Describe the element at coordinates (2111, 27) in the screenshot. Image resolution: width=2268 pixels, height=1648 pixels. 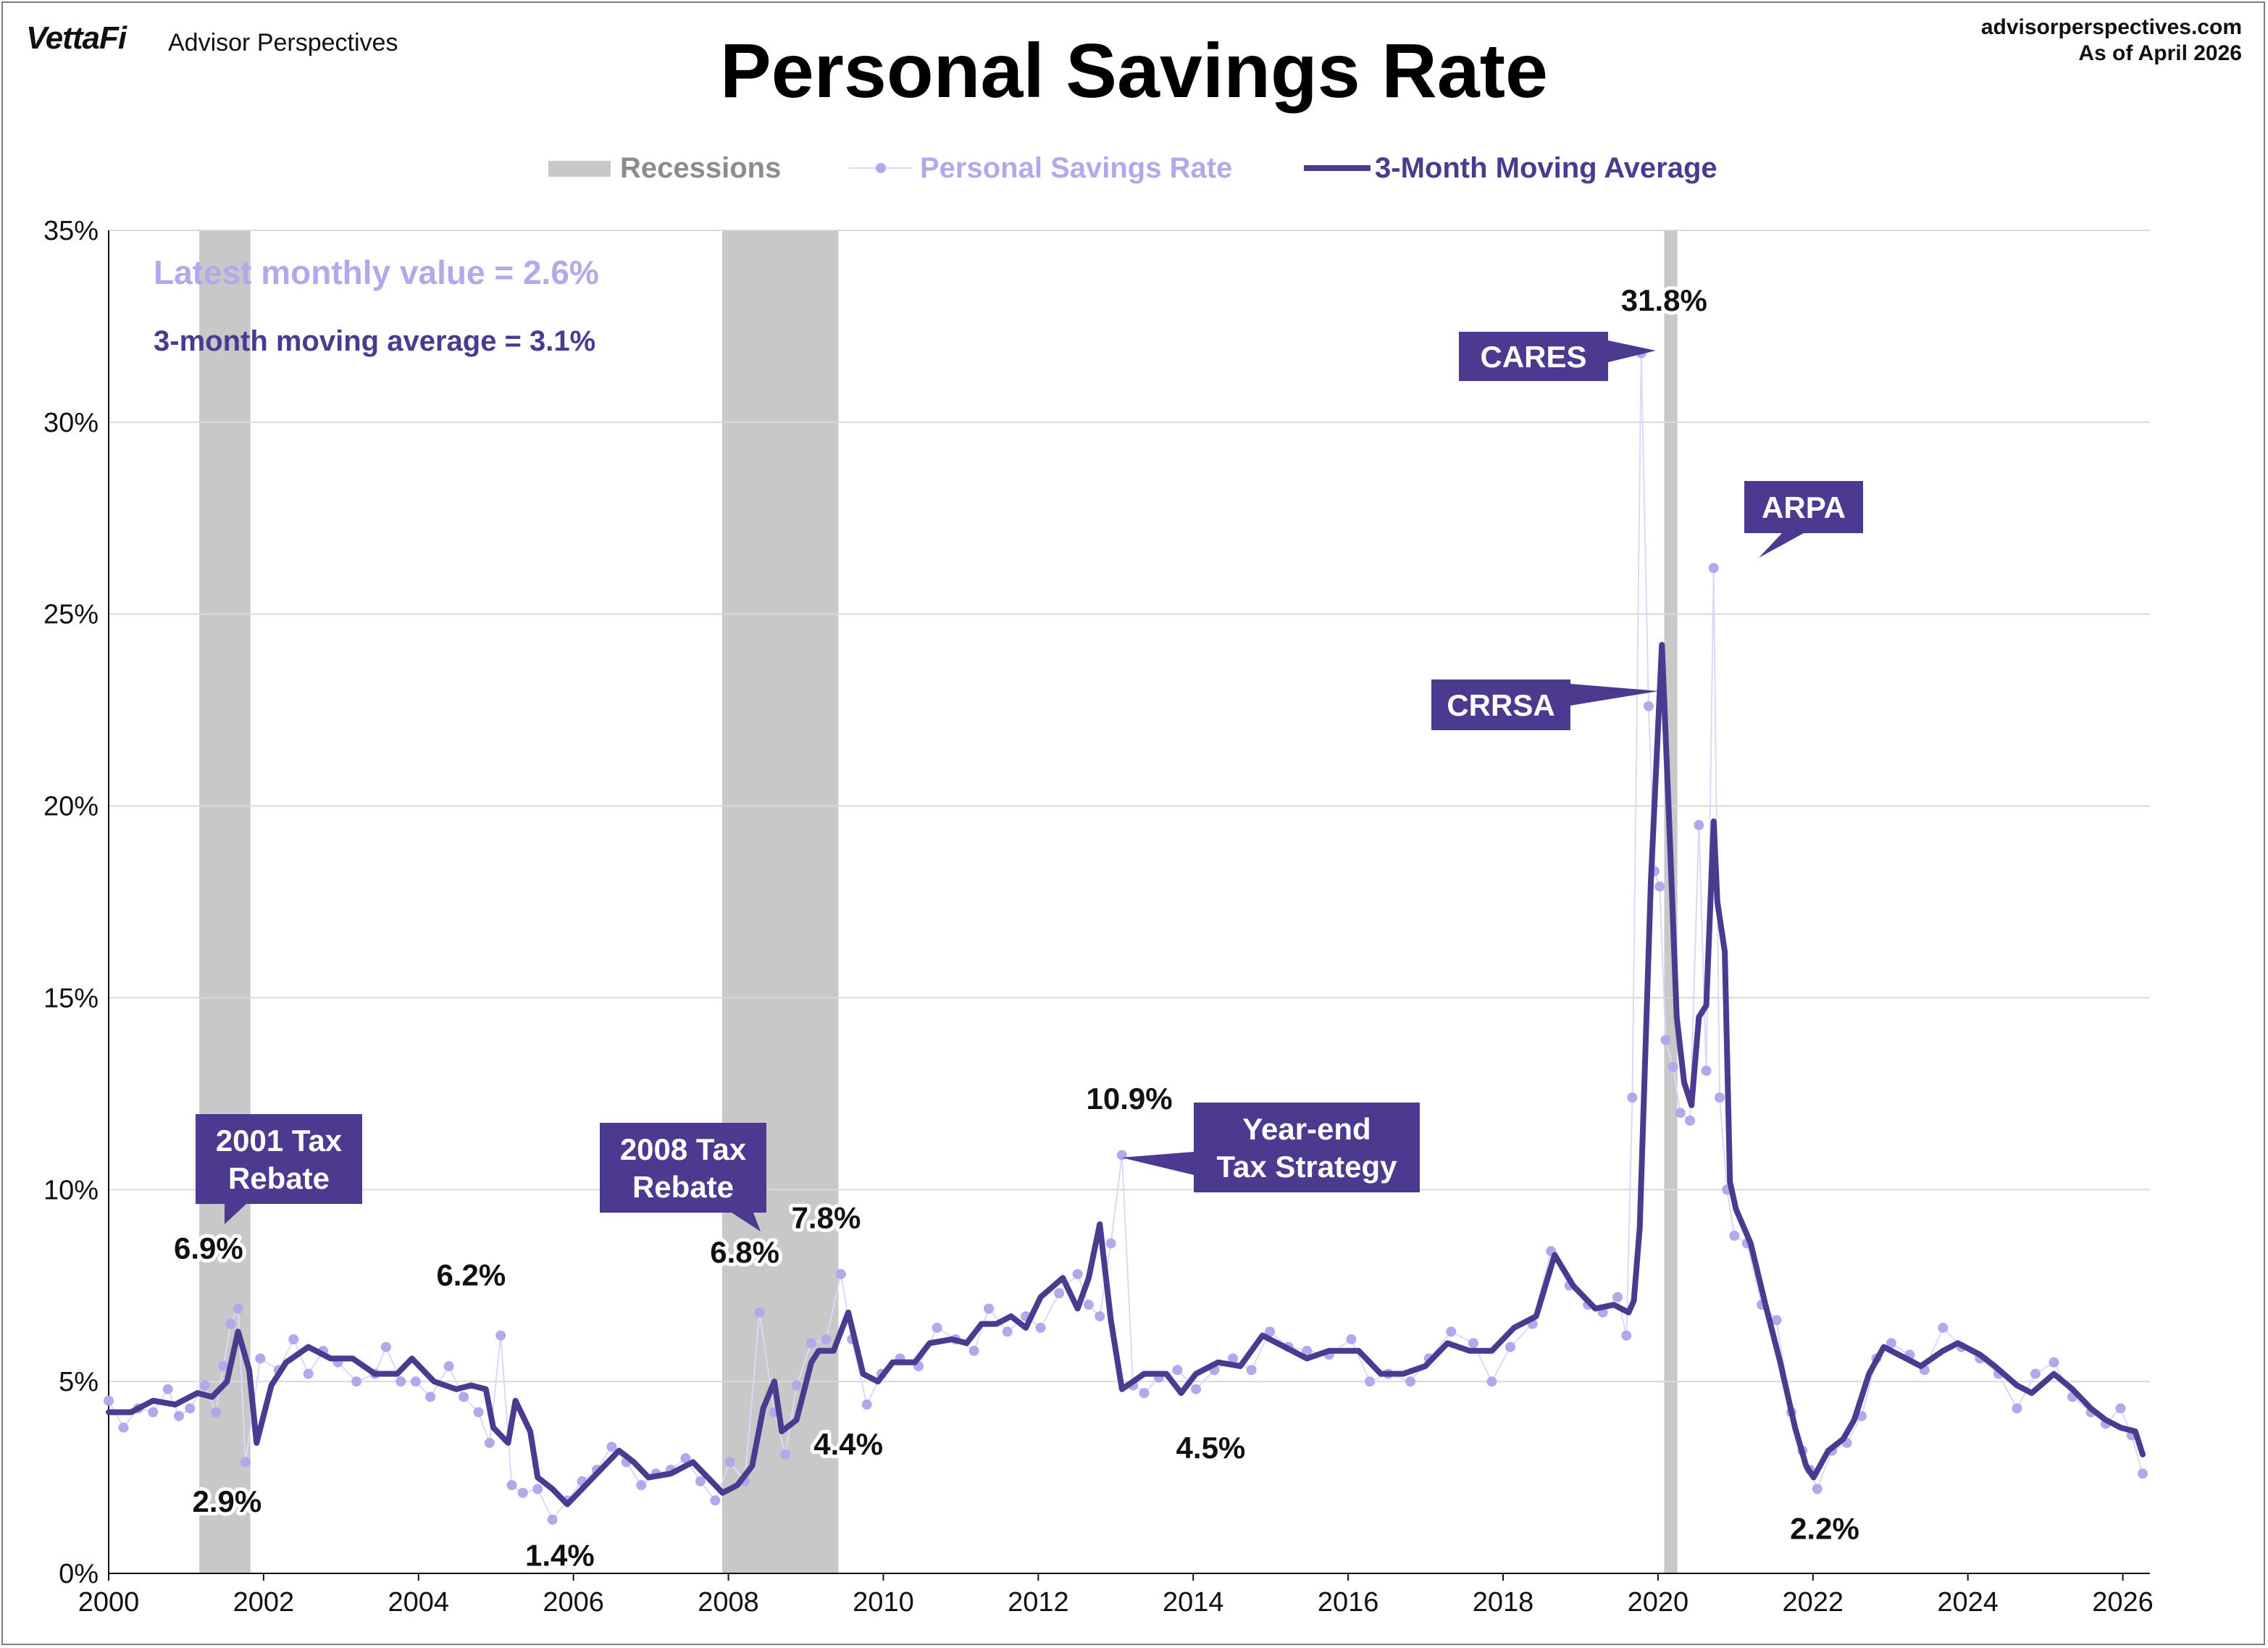
I see `site-url: advisorperspectives.com` at that location.